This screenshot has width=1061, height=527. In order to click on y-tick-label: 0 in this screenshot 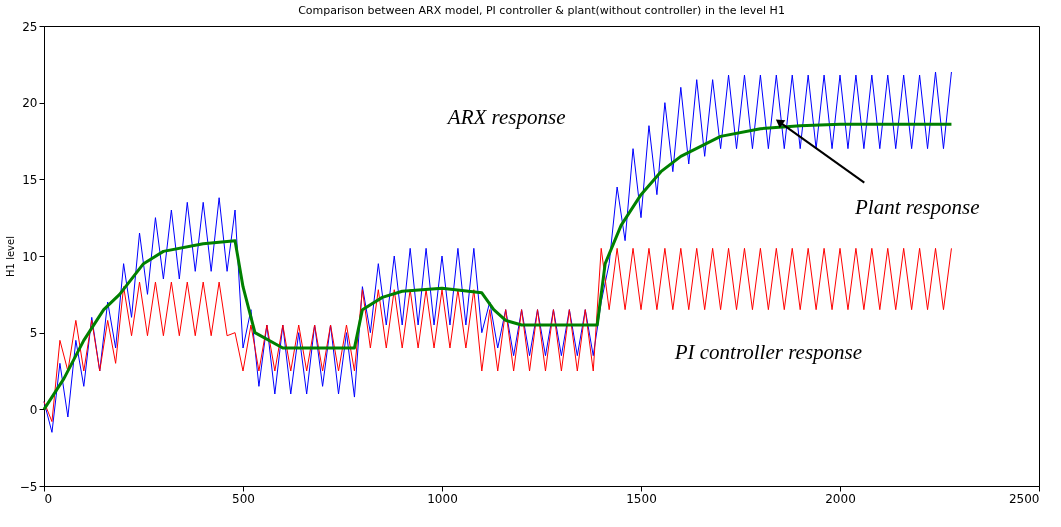, I will do `click(33, 409)`.